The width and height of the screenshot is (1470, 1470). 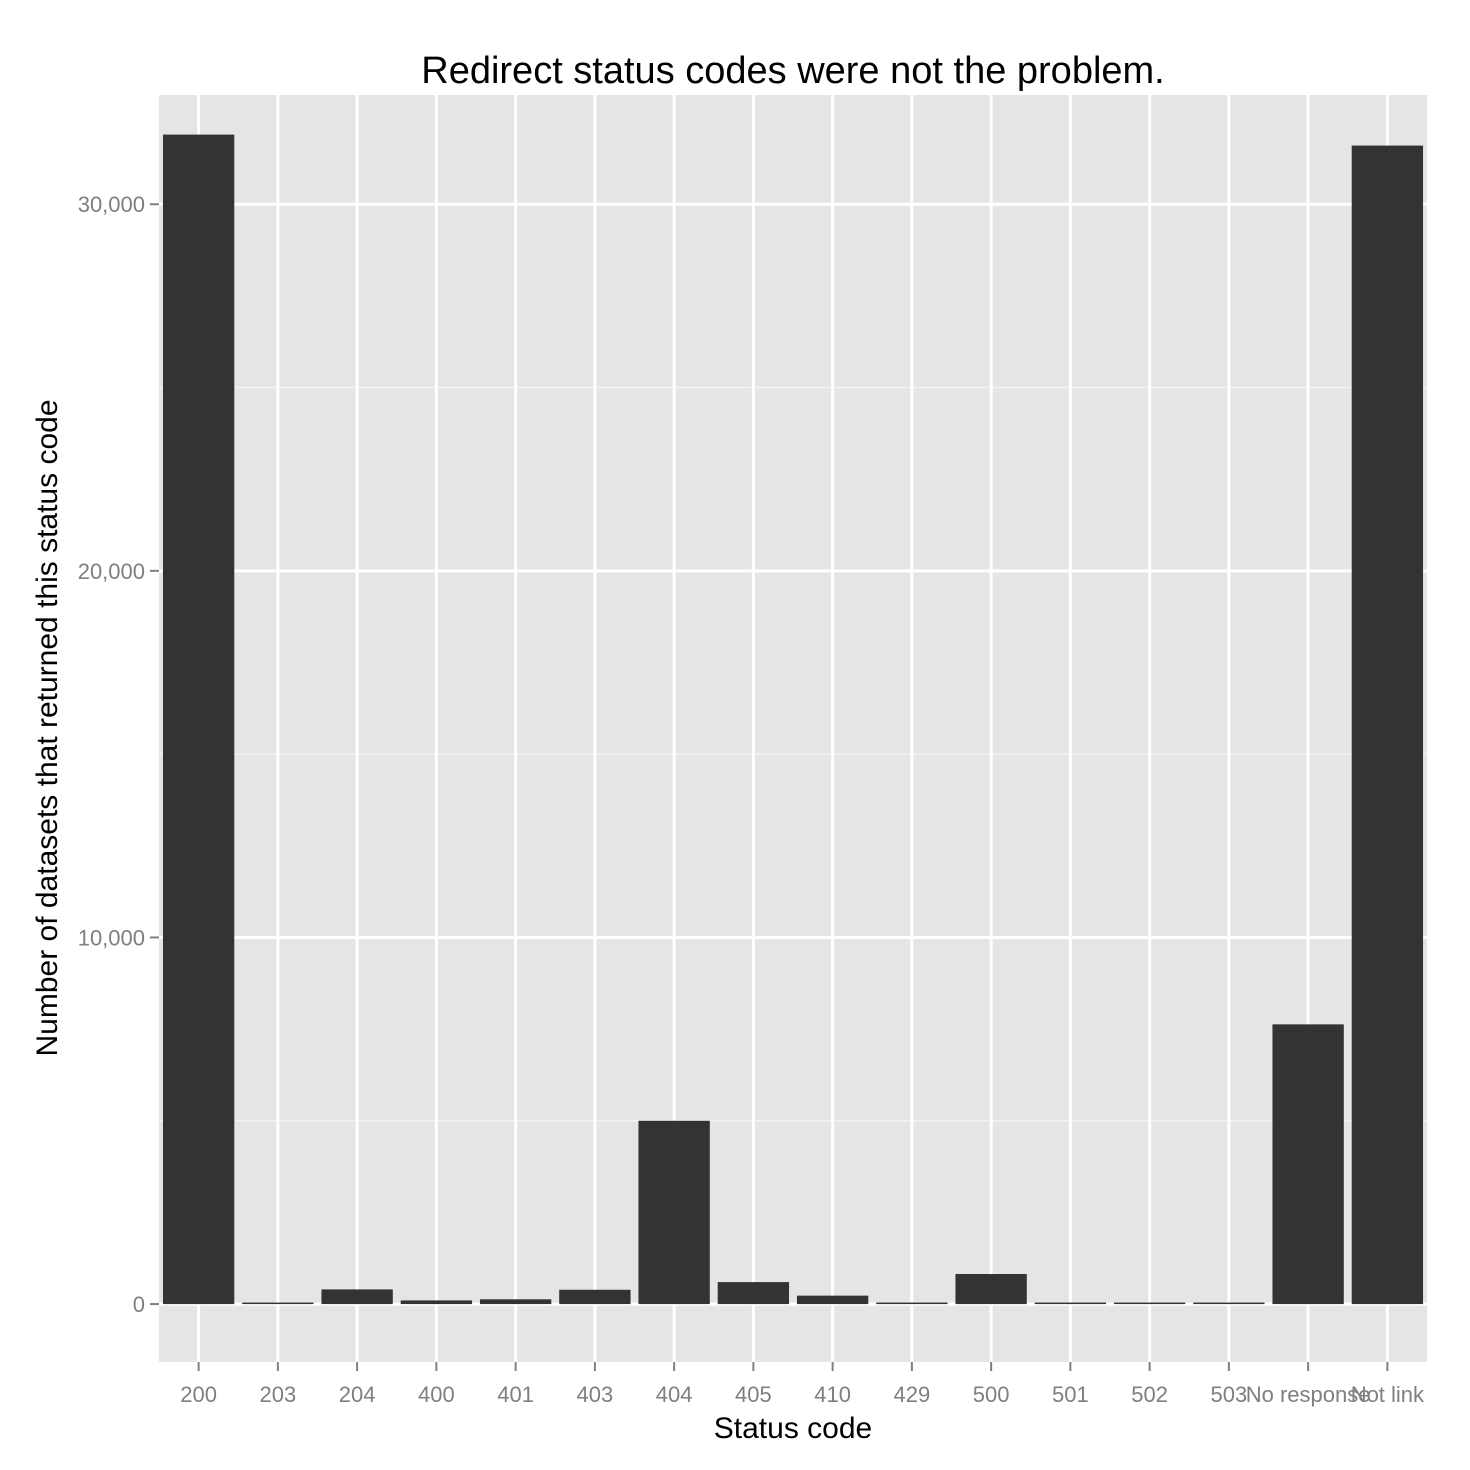 I want to click on y-tick-label: 20,000, so click(x=111, y=571).